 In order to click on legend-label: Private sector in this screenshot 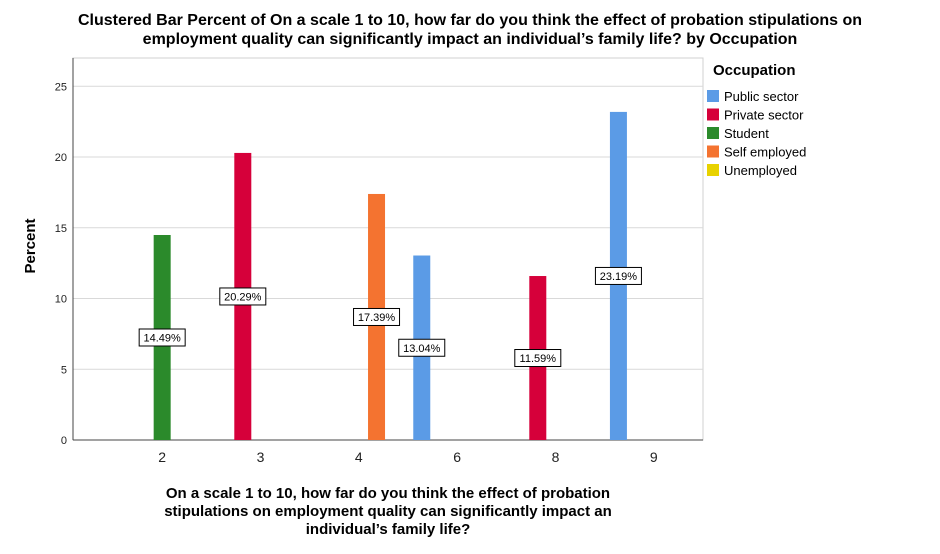, I will do `click(764, 115)`.